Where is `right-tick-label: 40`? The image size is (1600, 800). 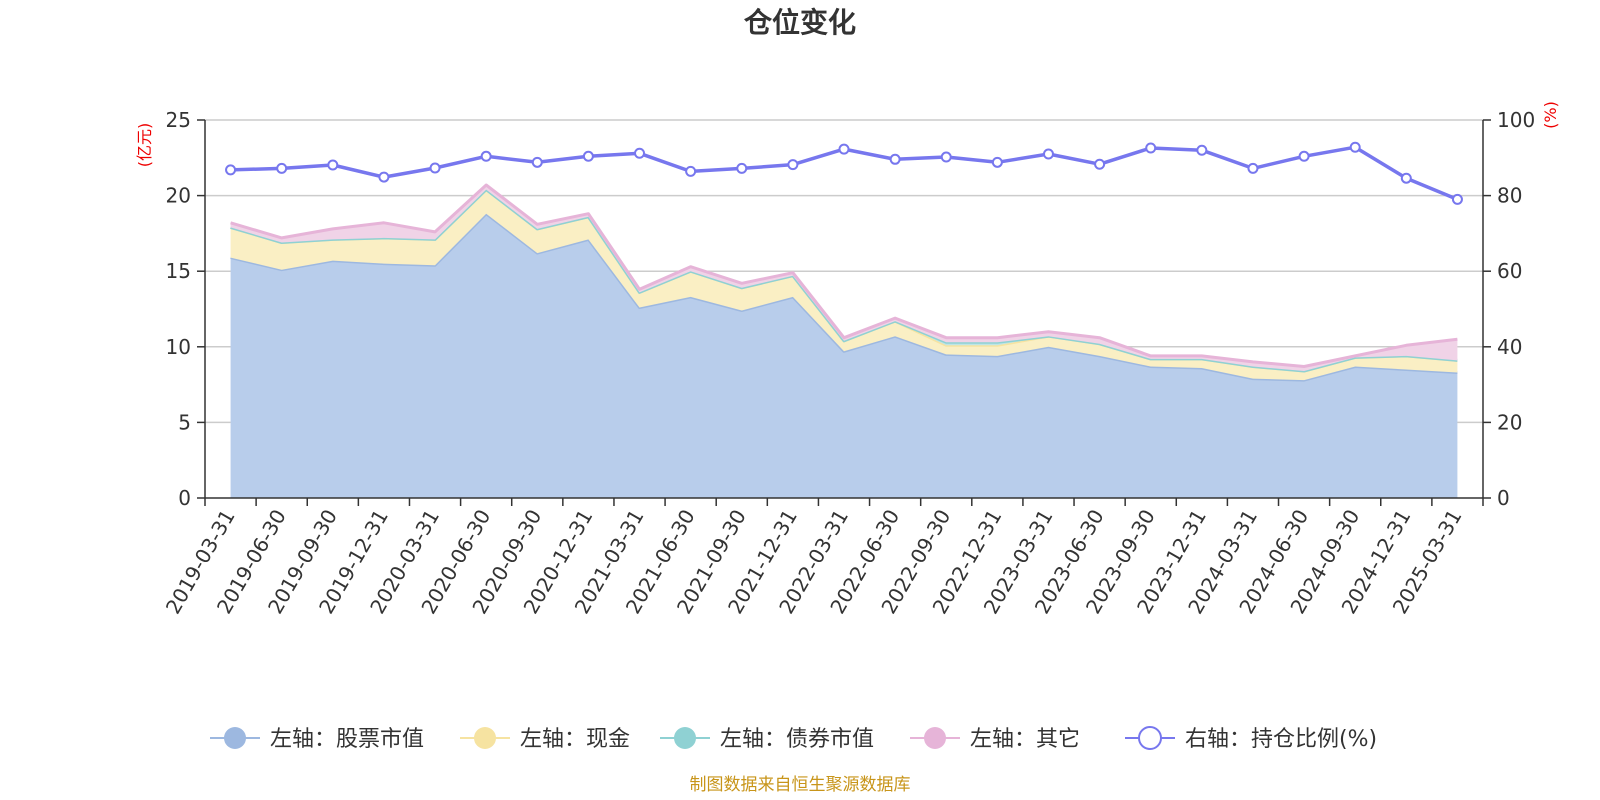
right-tick-label: 40 is located at coordinates (1509, 347).